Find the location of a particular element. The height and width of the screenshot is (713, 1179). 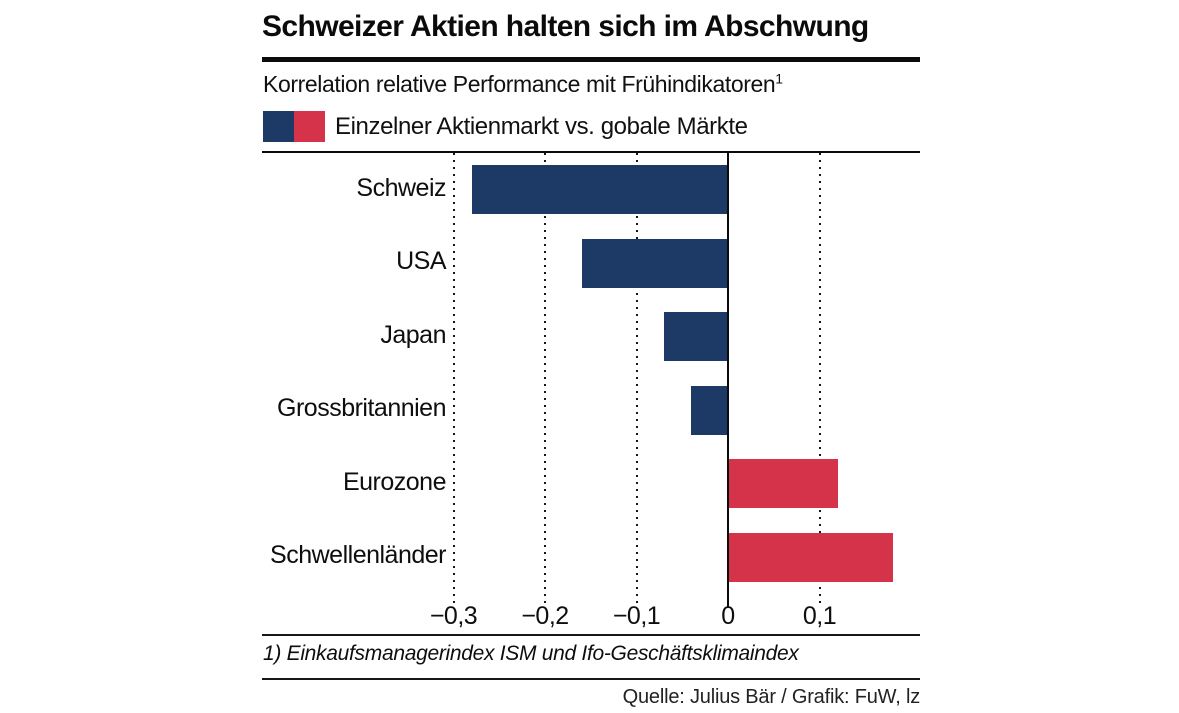

legend-label: Einzelner Aktienmarkt vs. gobale Märkte is located at coordinates (541, 126).